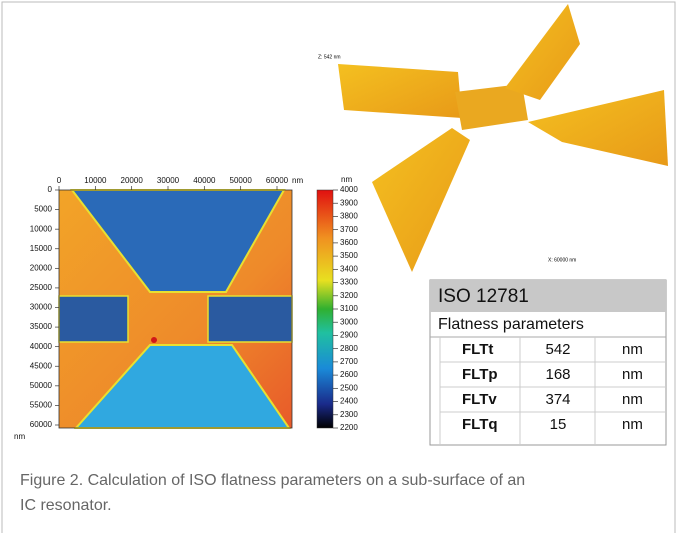  What do you see at coordinates (480, 374) in the screenshot?
I see `param-name: FLTp` at bounding box center [480, 374].